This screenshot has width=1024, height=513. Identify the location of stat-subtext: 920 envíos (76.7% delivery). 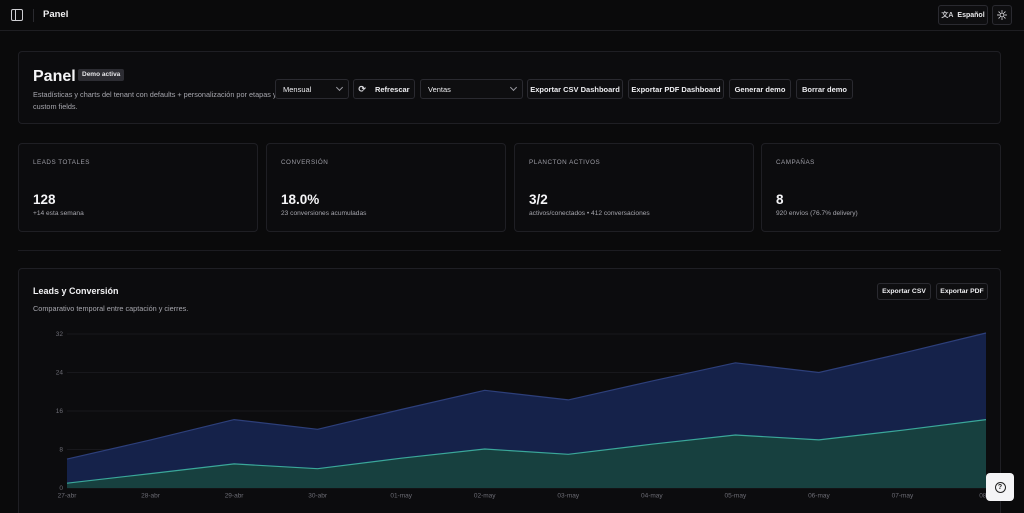
(817, 213).